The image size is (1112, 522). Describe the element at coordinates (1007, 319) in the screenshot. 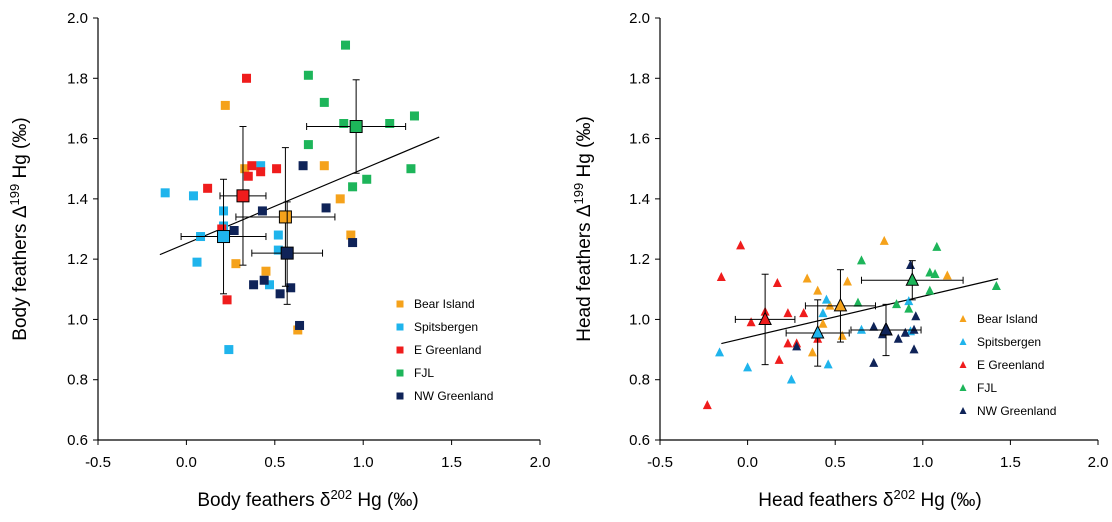

I see `legend-label: Bear Island` at that location.